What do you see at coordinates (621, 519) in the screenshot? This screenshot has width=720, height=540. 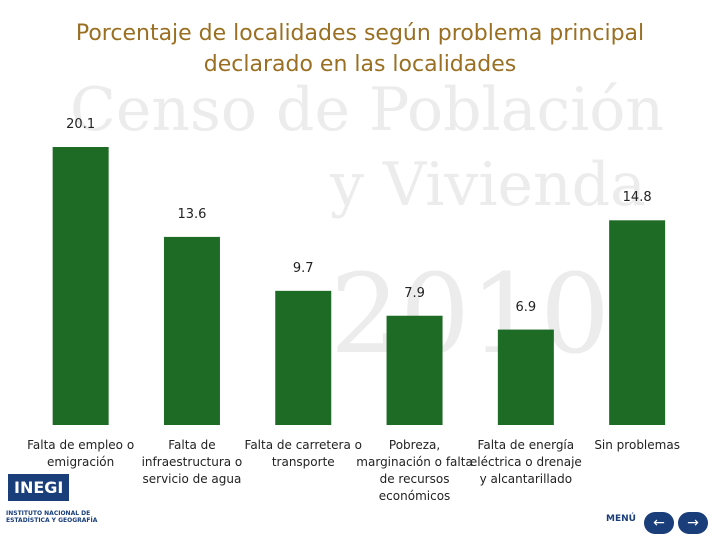 I see `menu-button: MENÚ` at bounding box center [621, 519].